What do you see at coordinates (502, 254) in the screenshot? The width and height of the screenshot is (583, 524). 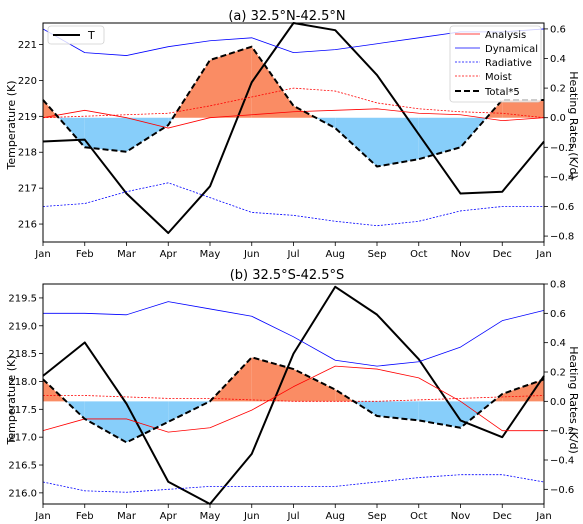 I see `panel-a-xtick-label: Dec` at bounding box center [502, 254].